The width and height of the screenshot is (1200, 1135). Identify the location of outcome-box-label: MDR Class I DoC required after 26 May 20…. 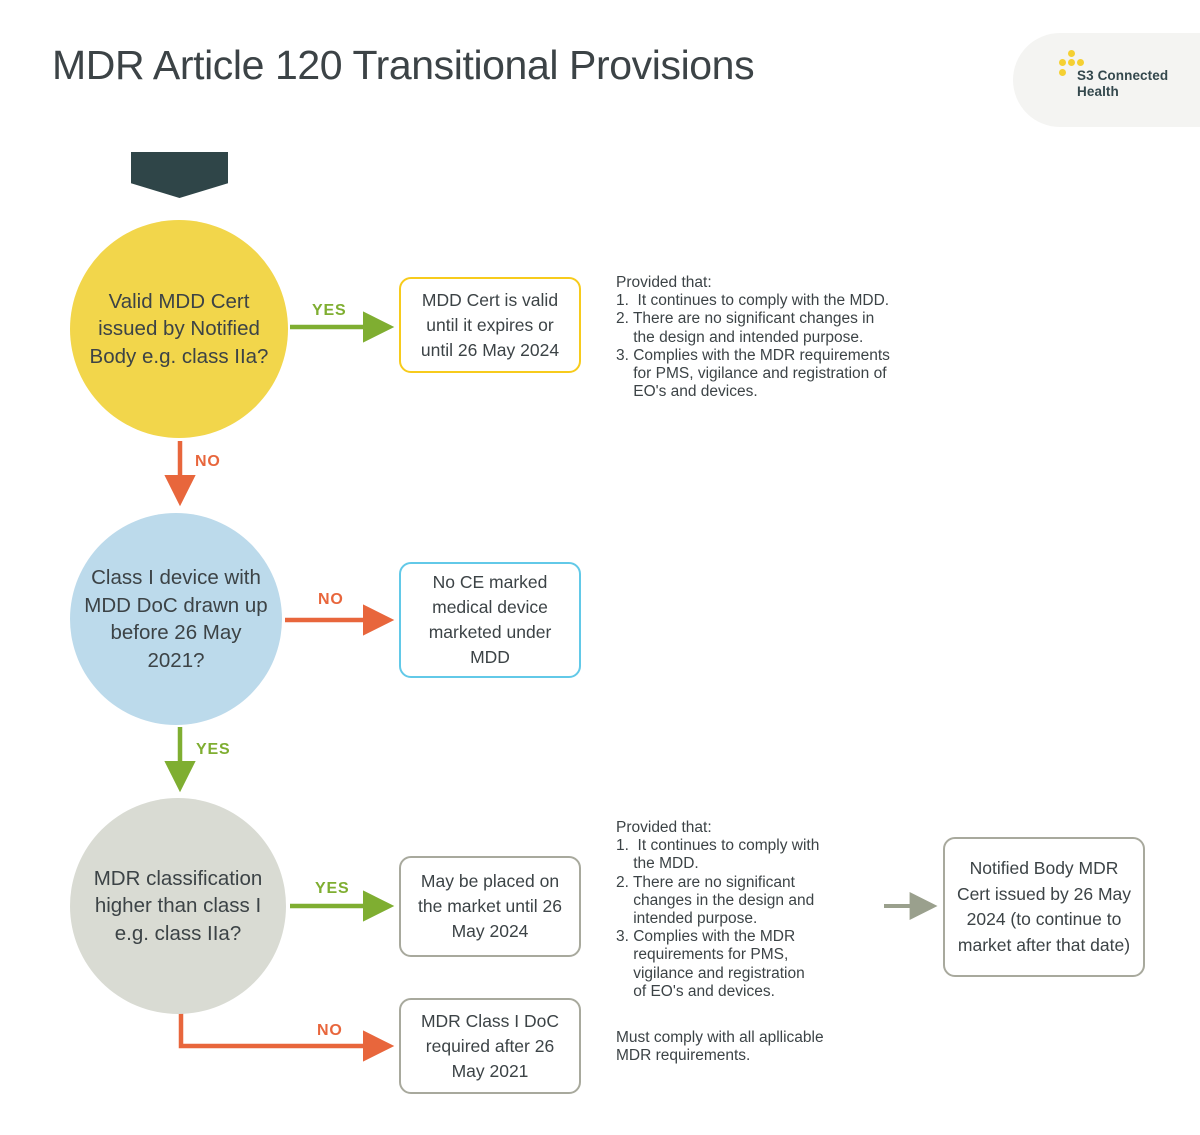
(490, 1045).